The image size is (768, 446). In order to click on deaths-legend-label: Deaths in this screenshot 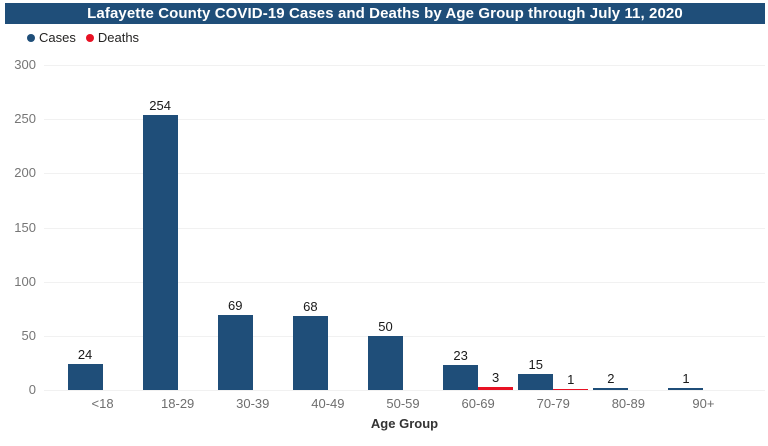, I will do `click(118, 37)`.